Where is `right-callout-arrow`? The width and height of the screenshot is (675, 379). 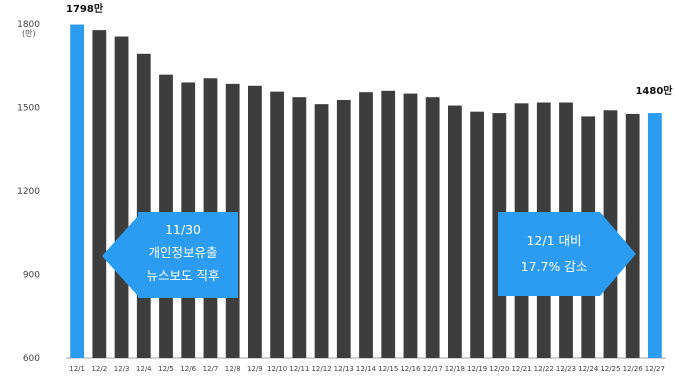 right-callout-arrow is located at coordinates (567, 254).